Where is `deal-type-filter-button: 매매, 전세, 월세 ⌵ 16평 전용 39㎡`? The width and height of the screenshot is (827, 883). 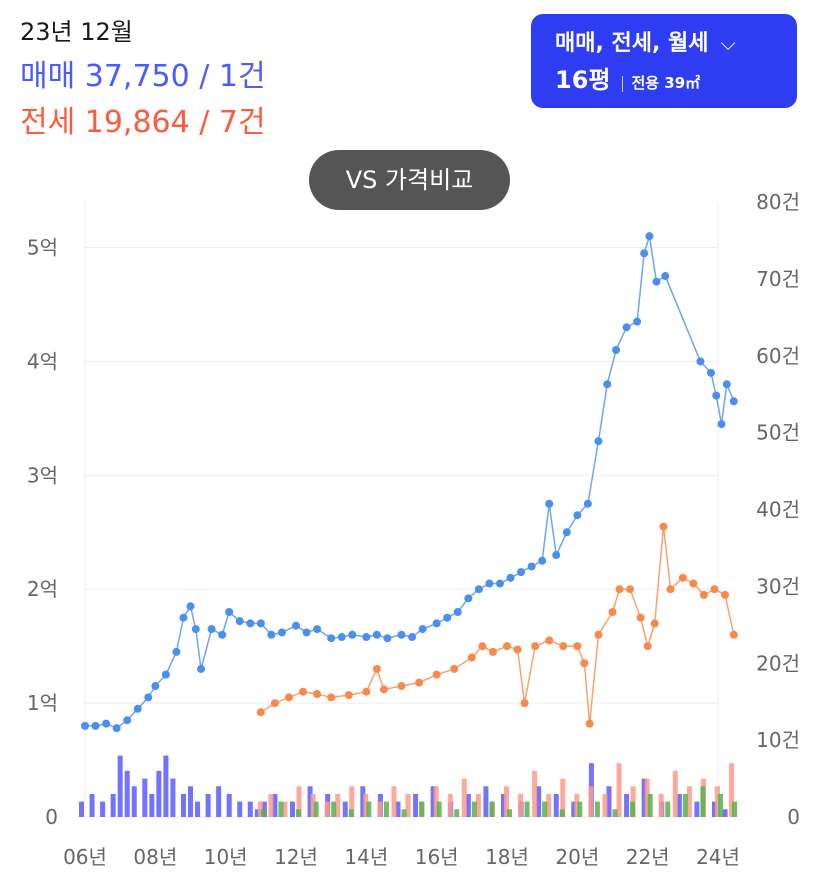
deal-type-filter-button: 매매, 전세, 월세 ⌵ 16평 전용 39㎡ is located at coordinates (664, 61).